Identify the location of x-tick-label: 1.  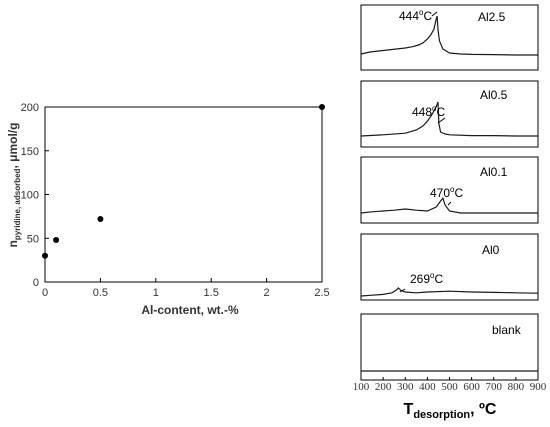
(156, 293).